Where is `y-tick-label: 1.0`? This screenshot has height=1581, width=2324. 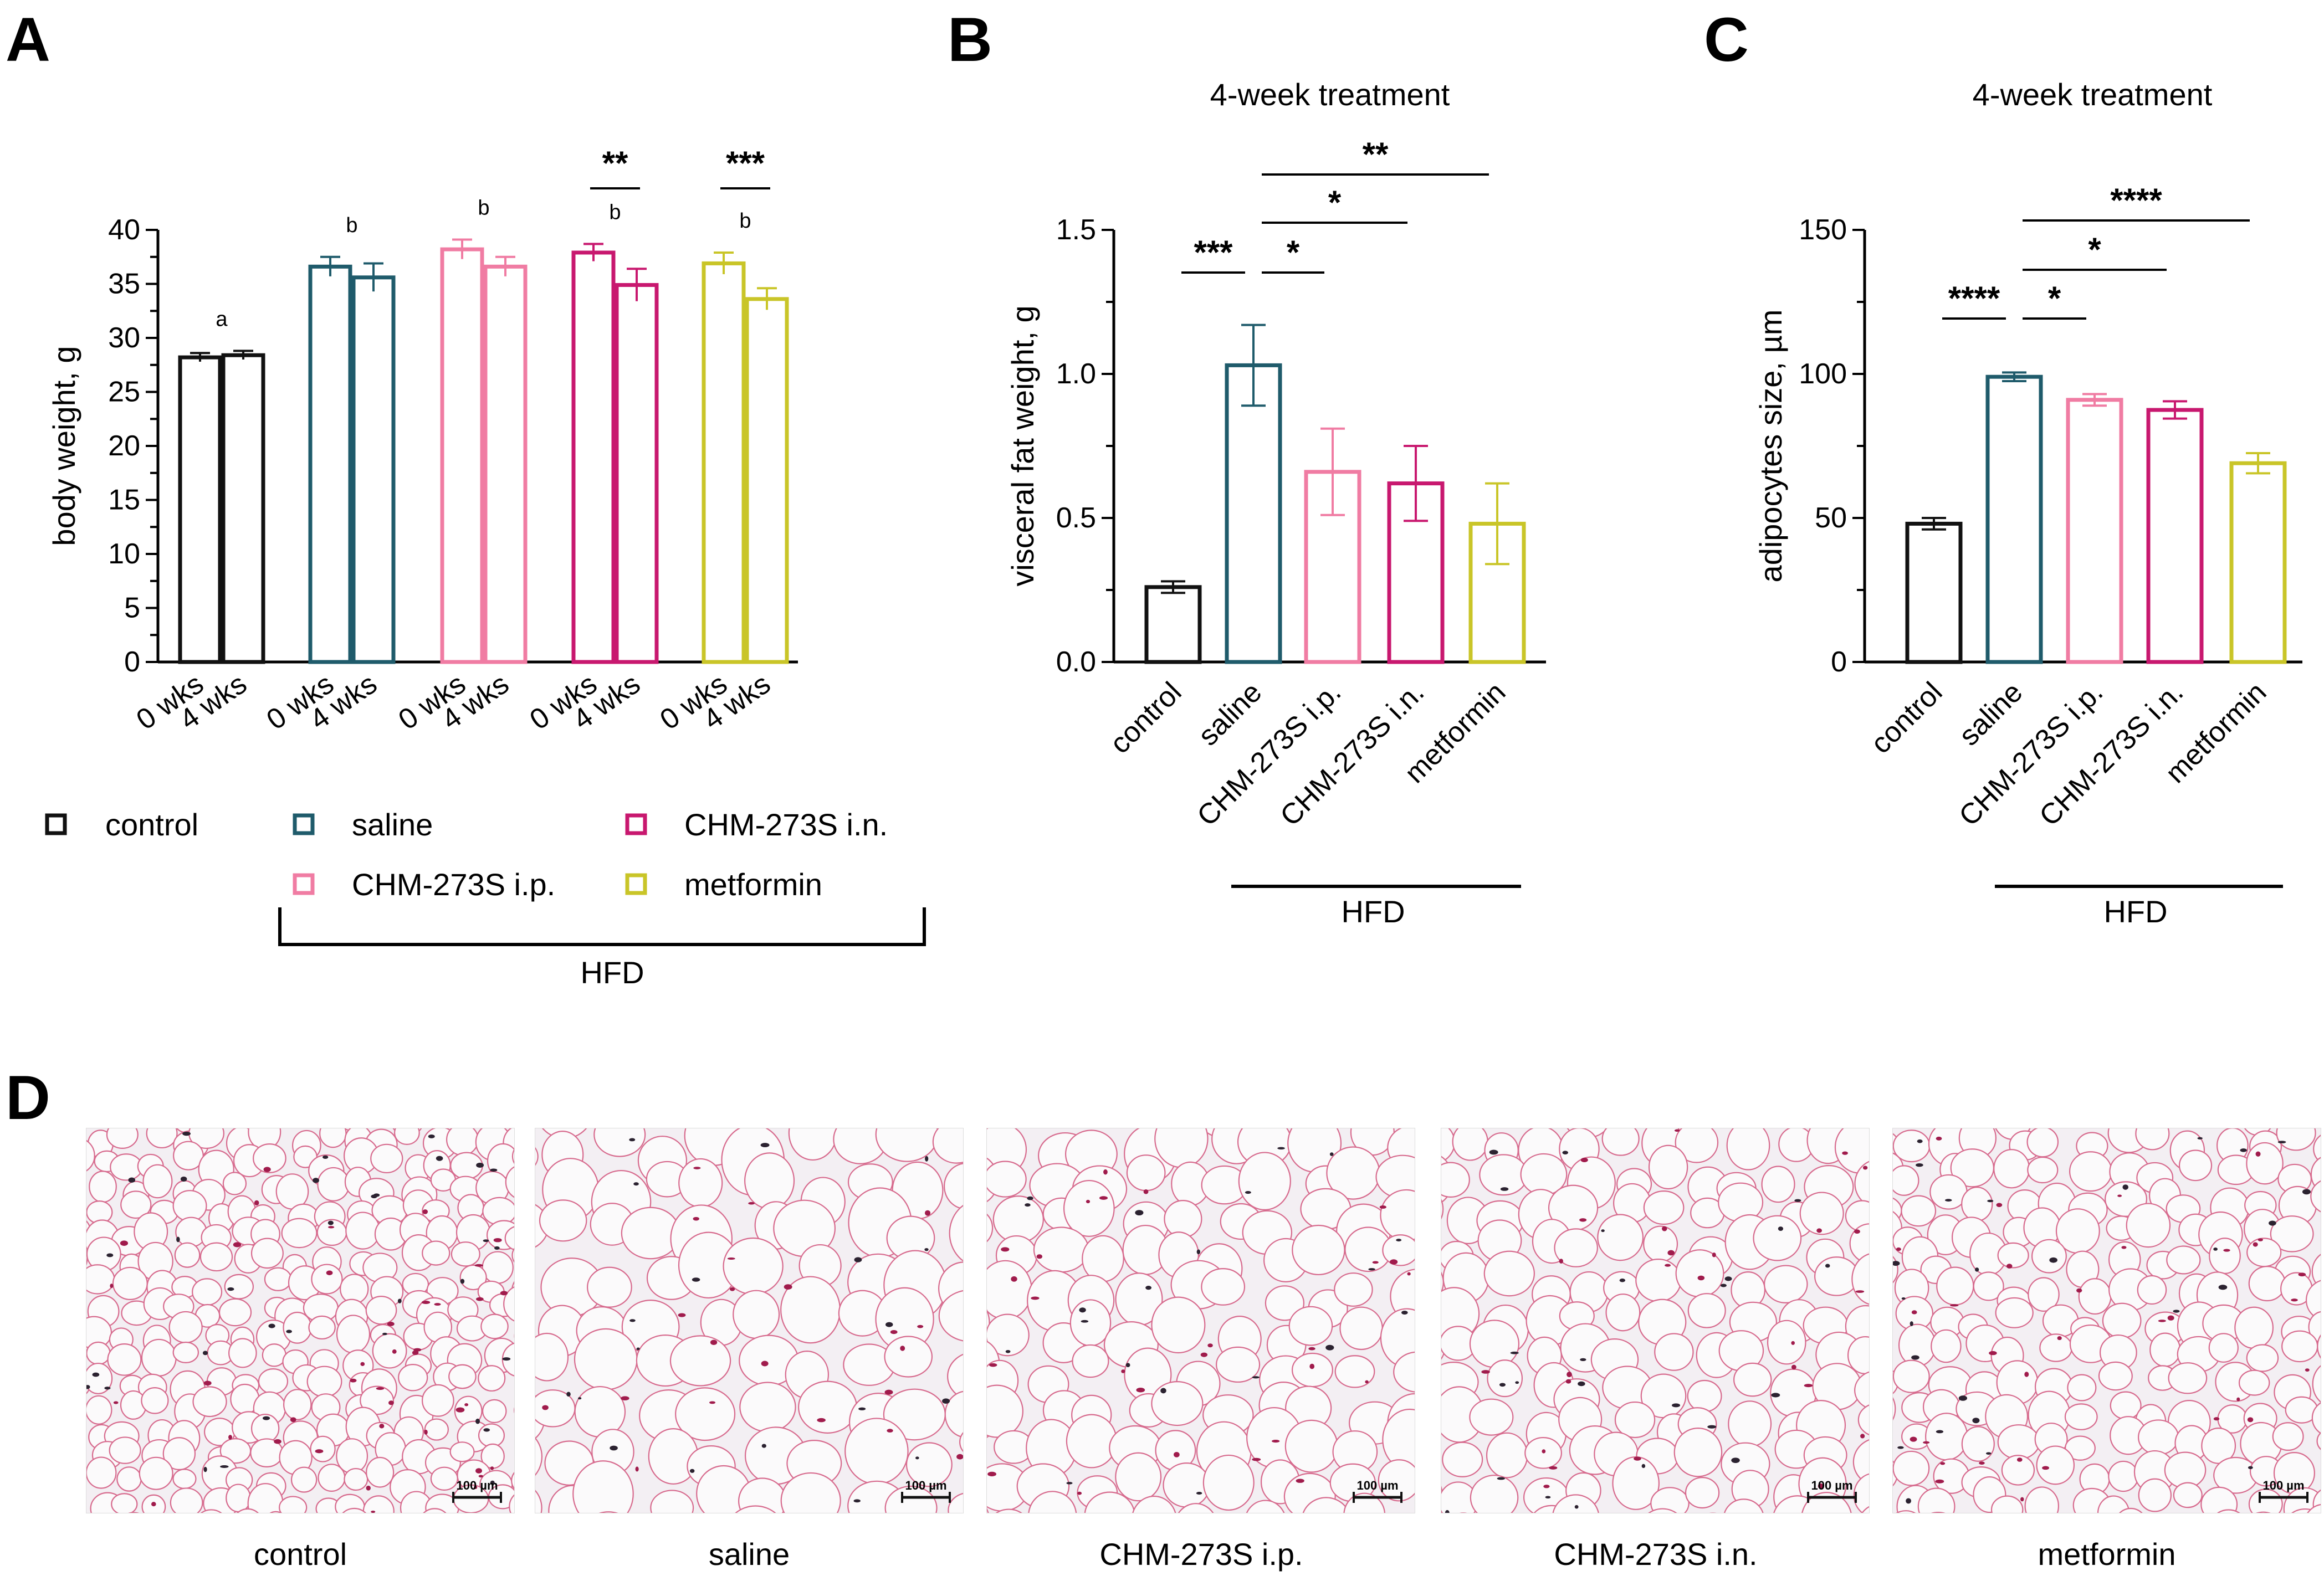
y-tick-label: 1.0 is located at coordinates (1076, 374).